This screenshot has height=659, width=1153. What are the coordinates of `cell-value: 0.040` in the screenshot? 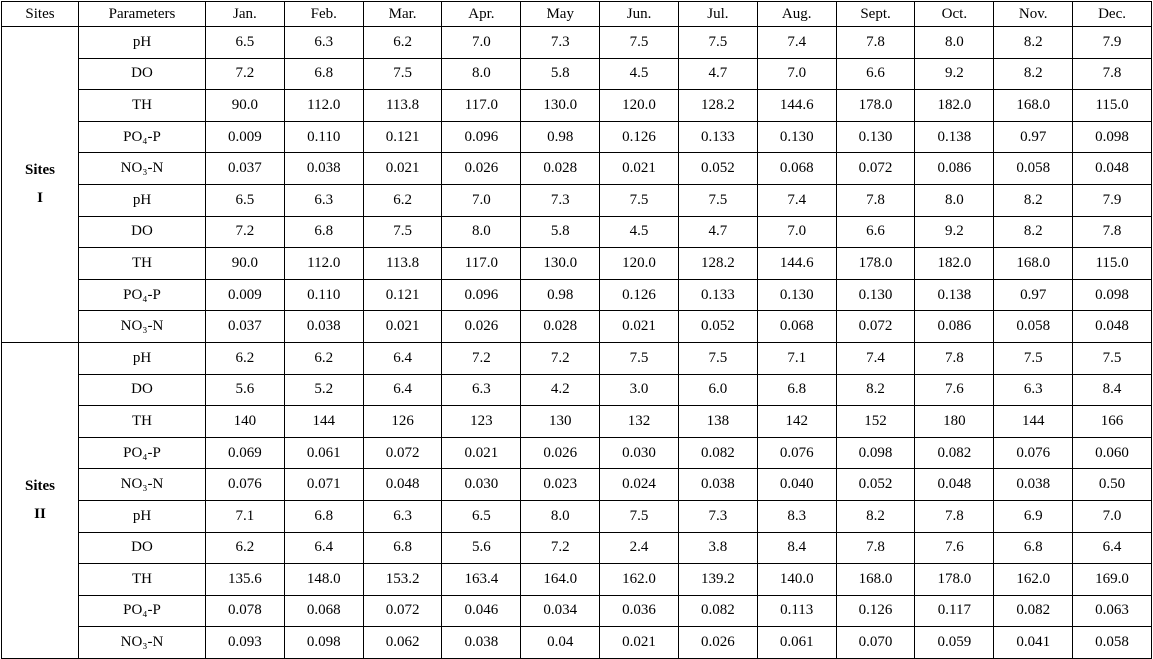 It's located at (796, 484).